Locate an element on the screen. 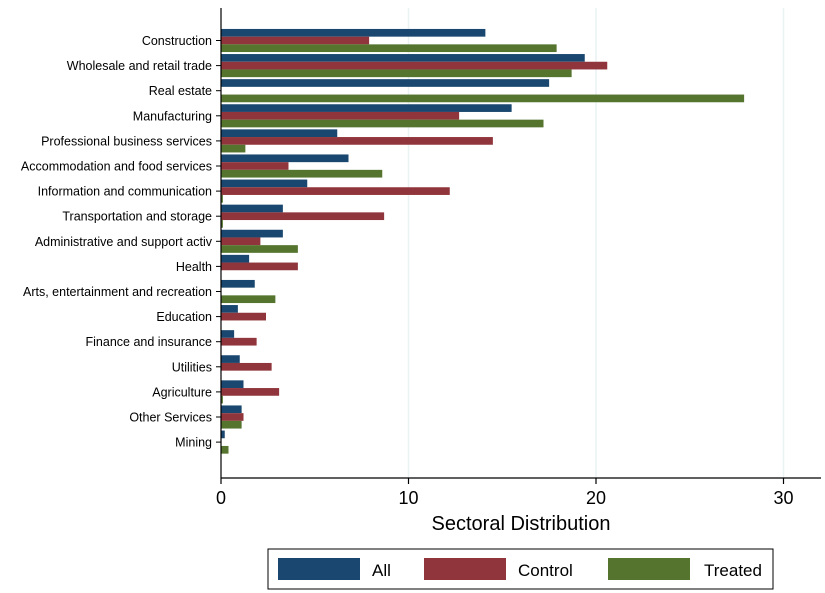  category-label-9: Health is located at coordinates (194, 267).